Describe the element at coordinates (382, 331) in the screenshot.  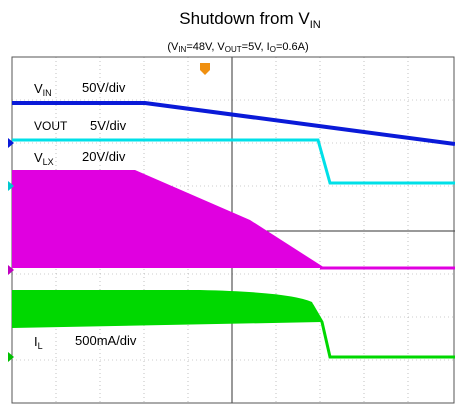
I see `il-tail` at that location.